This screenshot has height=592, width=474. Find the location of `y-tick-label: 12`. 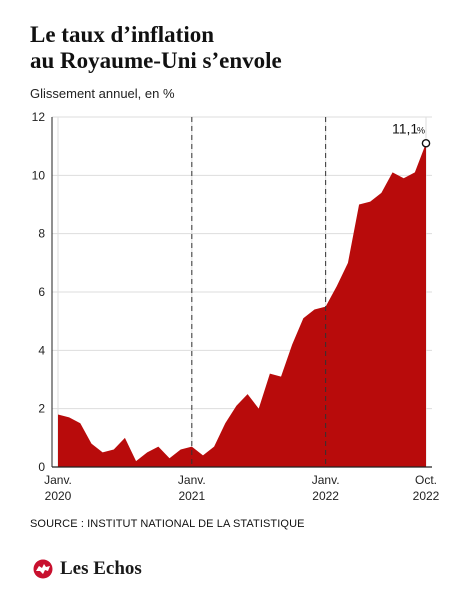

y-tick-label: 12 is located at coordinates (39, 117).